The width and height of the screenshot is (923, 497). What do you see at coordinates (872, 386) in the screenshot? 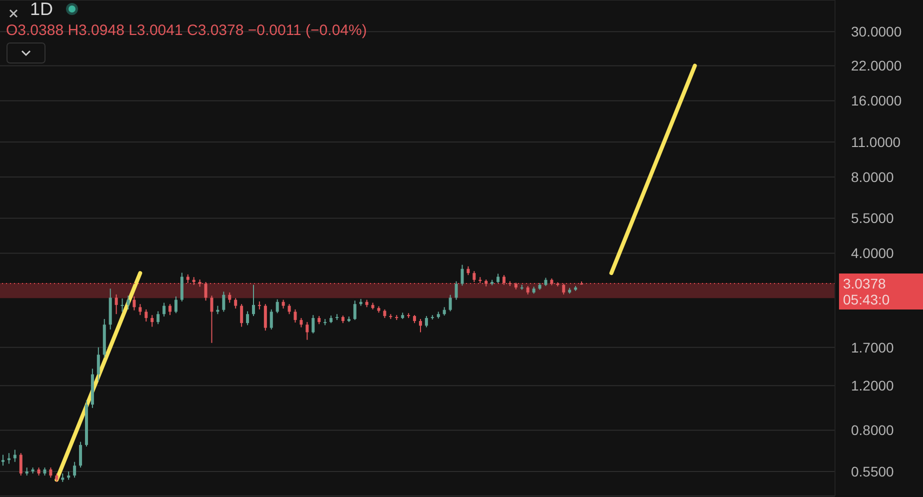
I see `y-tick-label: 1.2000` at bounding box center [872, 386].